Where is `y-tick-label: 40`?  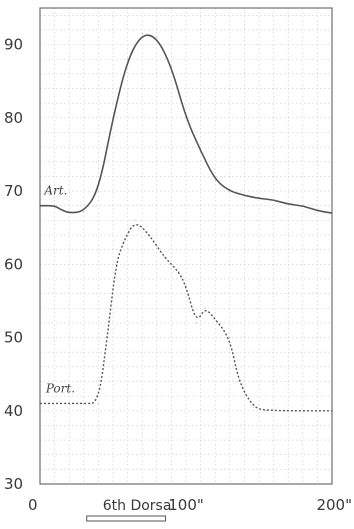 y-tick-label: 40 is located at coordinates (13, 411).